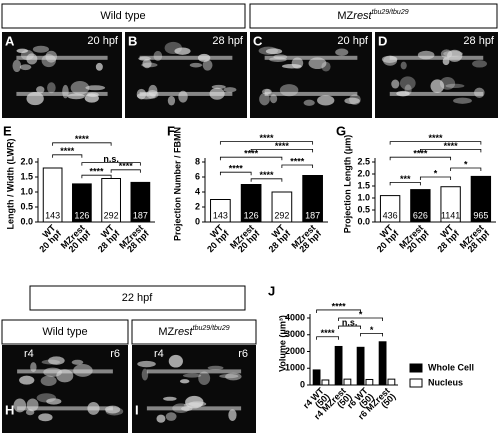  Describe the element at coordinates (382, 40) in the screenshot. I see `panel-letter: D` at that location.